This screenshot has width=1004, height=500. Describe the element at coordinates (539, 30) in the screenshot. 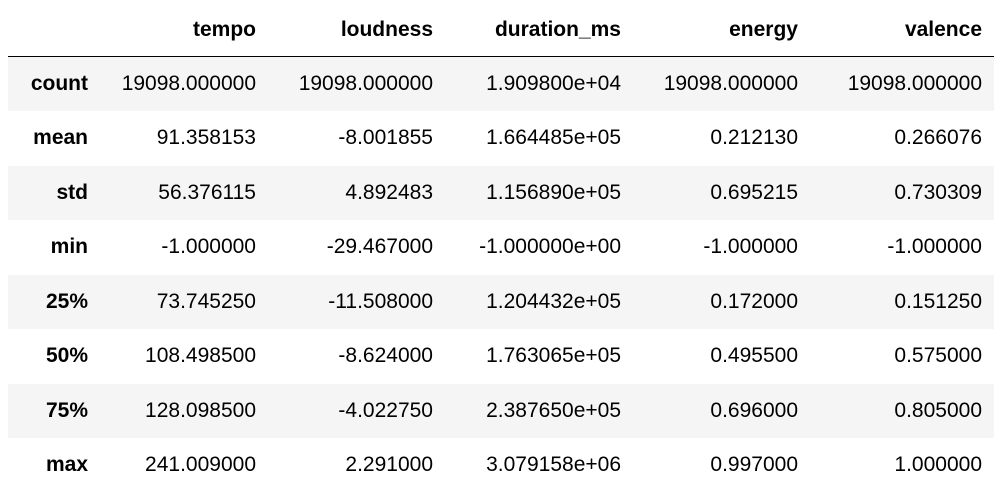

I see `column-header-duration-ms: duration_ms` at that location.